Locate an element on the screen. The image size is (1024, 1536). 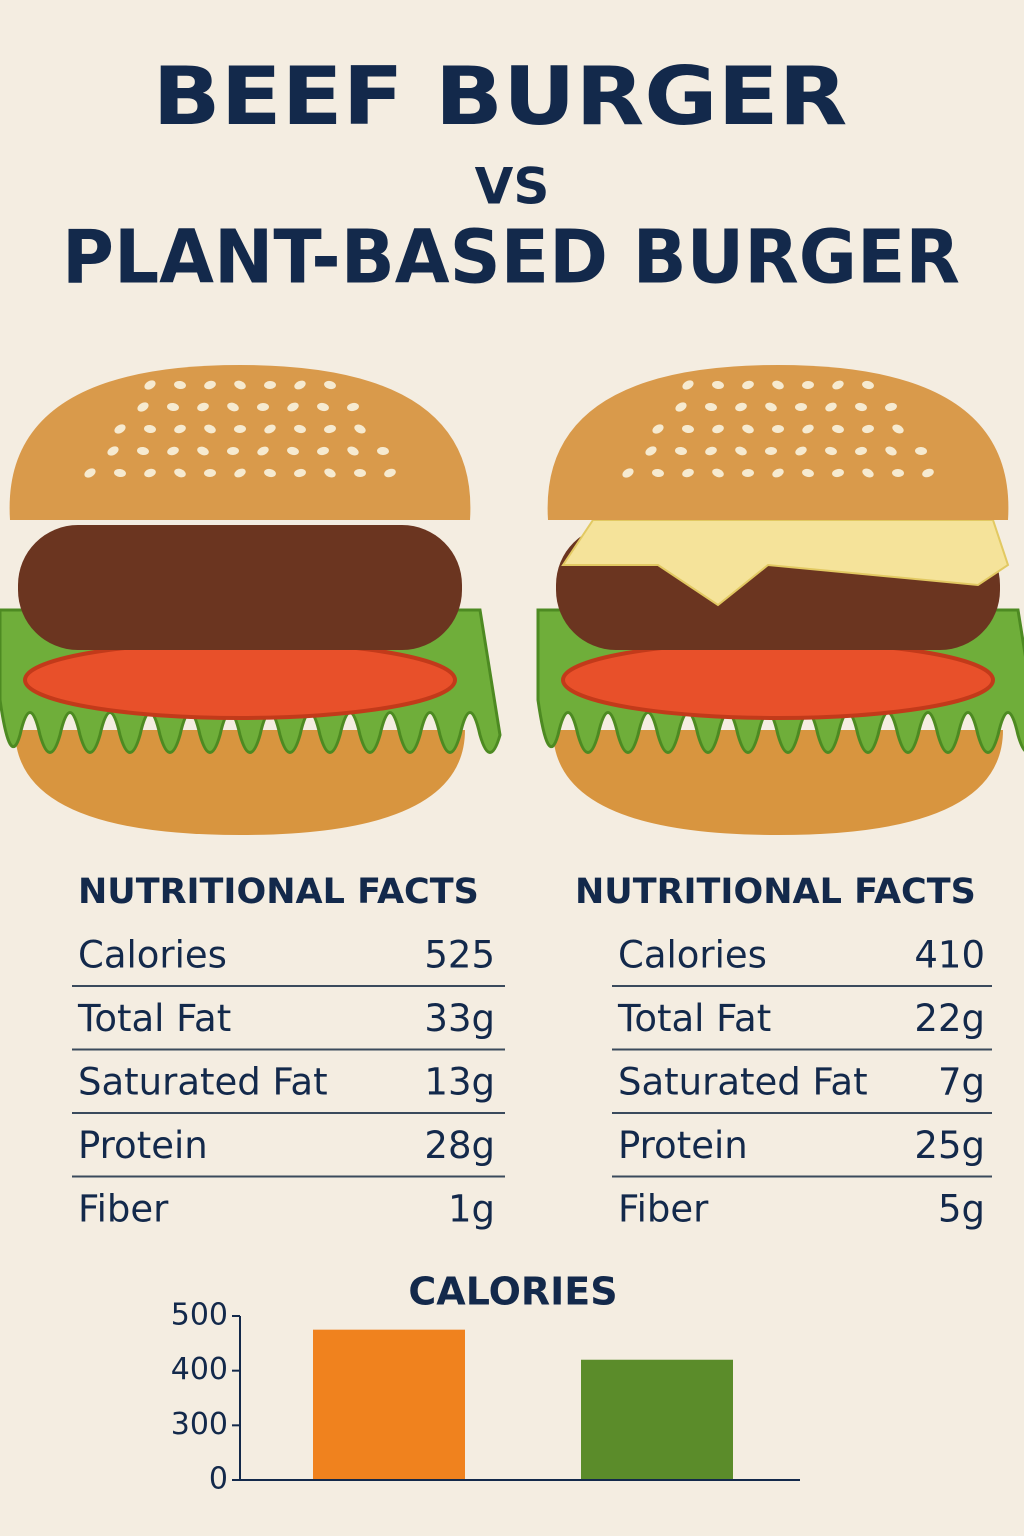
row-label: Saturated Fat is located at coordinates (743, 1082).